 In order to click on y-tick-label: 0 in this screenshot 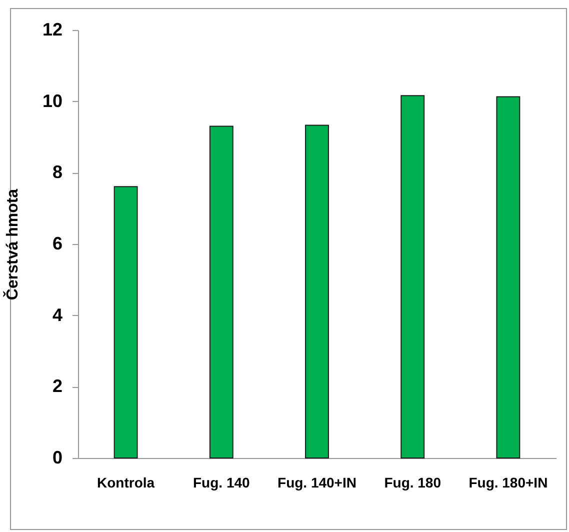, I will do `click(57, 458)`.